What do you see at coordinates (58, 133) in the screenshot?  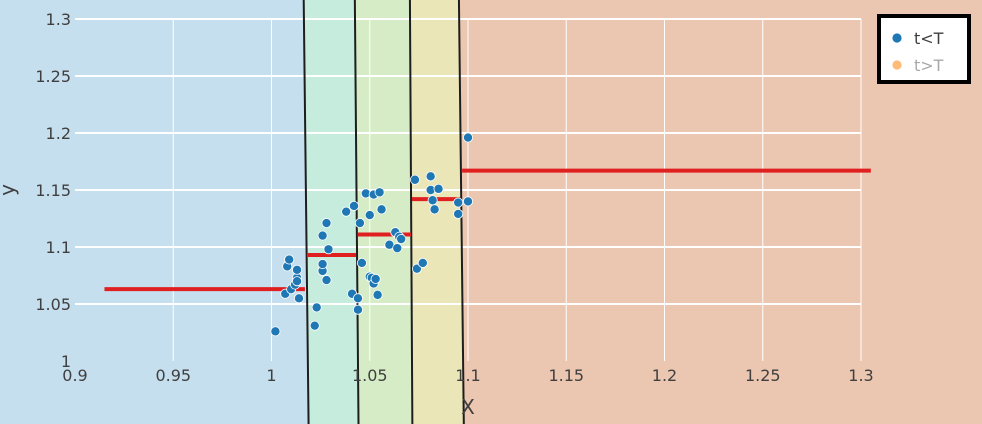 I see `y-tick-label: 1.2` at bounding box center [58, 133].